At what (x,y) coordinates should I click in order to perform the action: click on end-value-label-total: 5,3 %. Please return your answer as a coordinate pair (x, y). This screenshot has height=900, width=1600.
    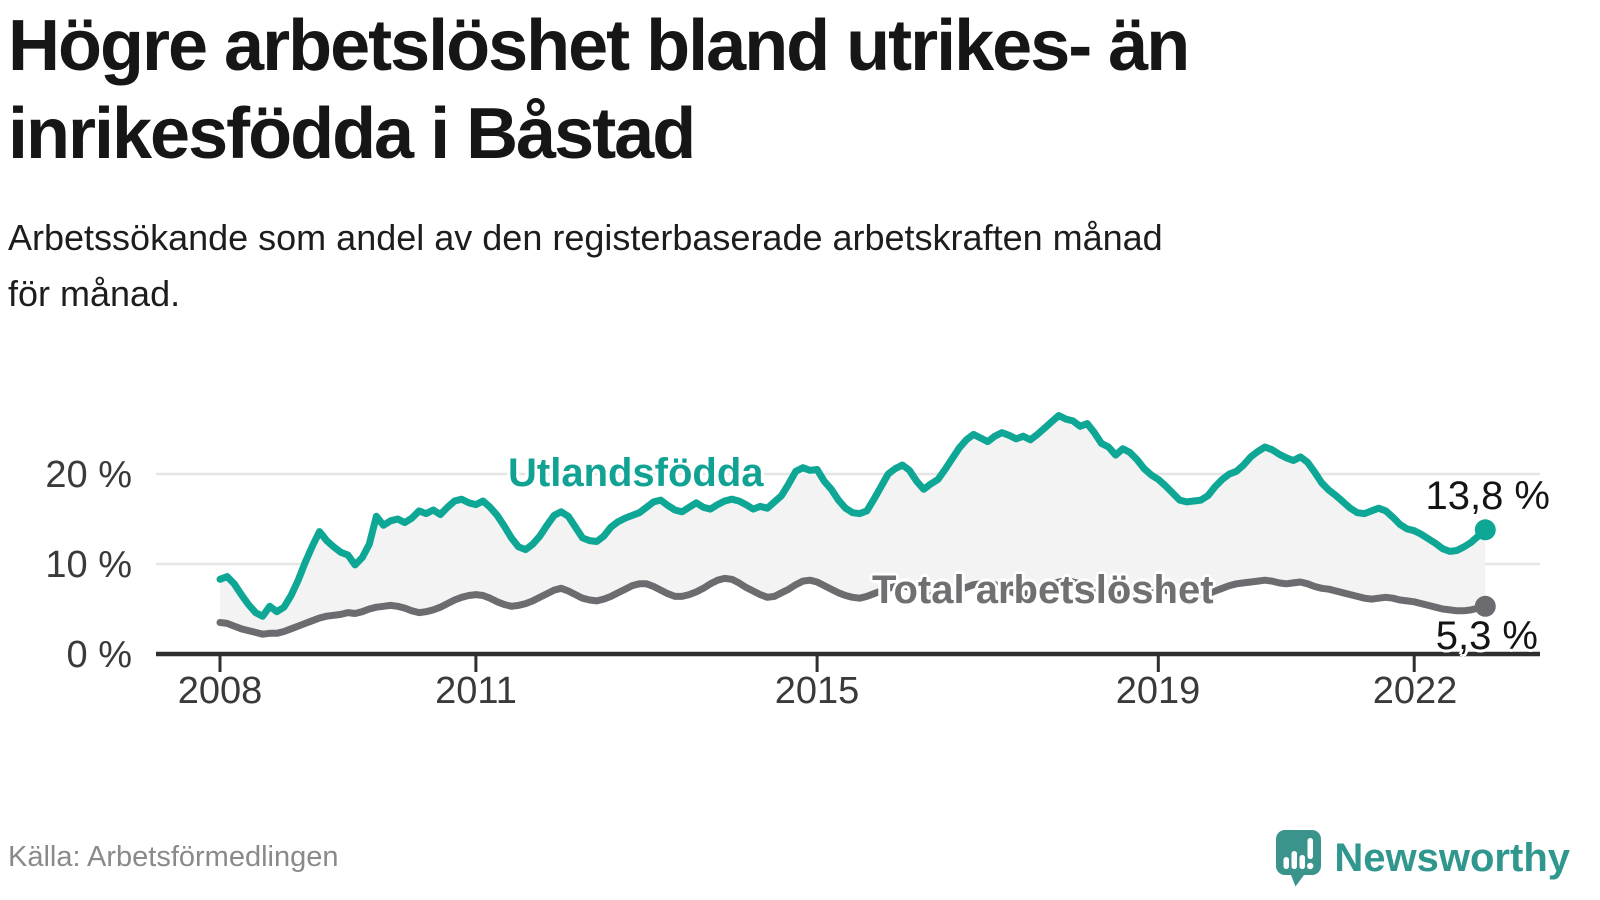
    Looking at the image, I should click on (1486, 636).